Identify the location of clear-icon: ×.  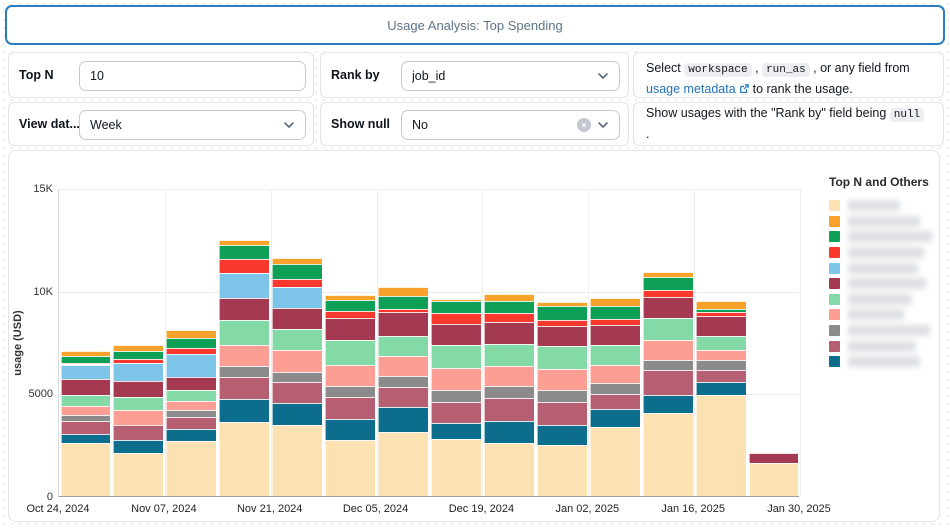
(584, 125).